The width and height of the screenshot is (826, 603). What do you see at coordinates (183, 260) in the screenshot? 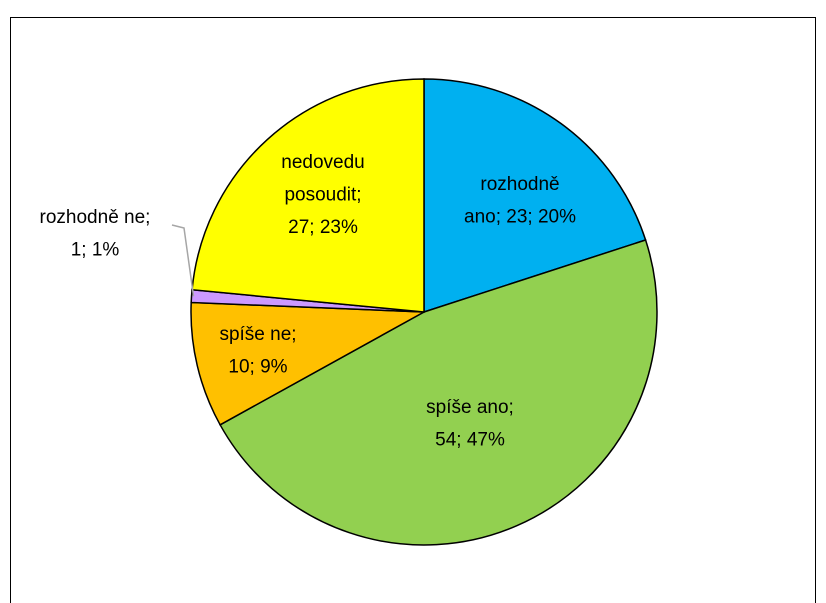
I see `leader-line` at bounding box center [183, 260].